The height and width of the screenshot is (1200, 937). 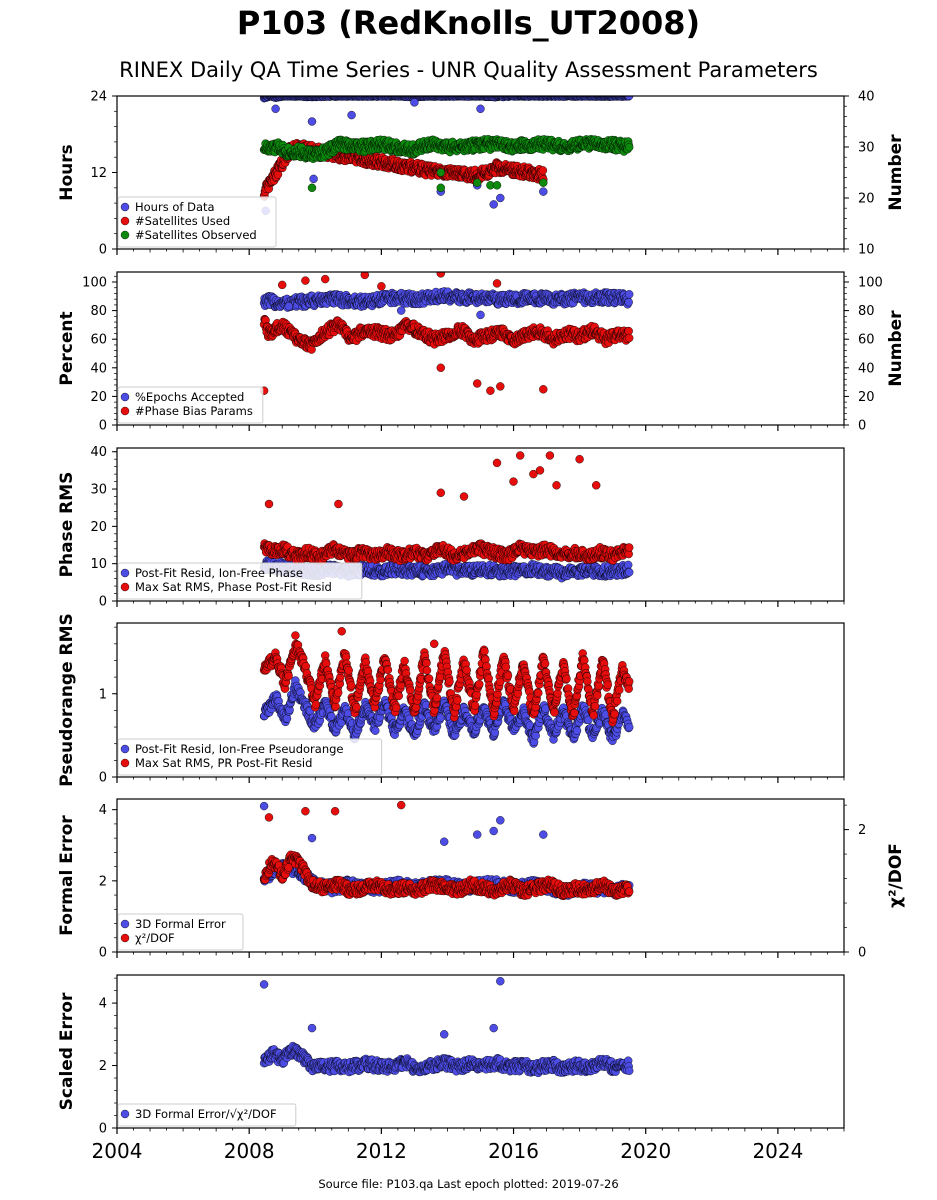 I want to click on y-right-tick-label: 0, so click(x=862, y=426).